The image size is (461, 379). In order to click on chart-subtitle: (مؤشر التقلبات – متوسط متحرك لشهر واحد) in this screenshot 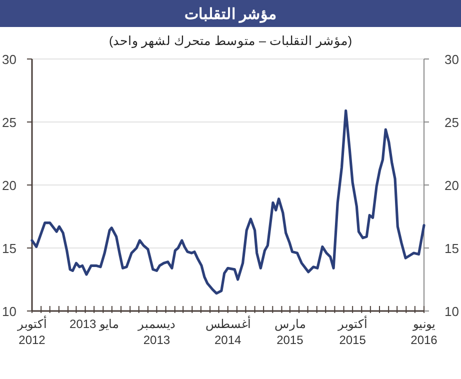, I will do `click(230, 41)`.